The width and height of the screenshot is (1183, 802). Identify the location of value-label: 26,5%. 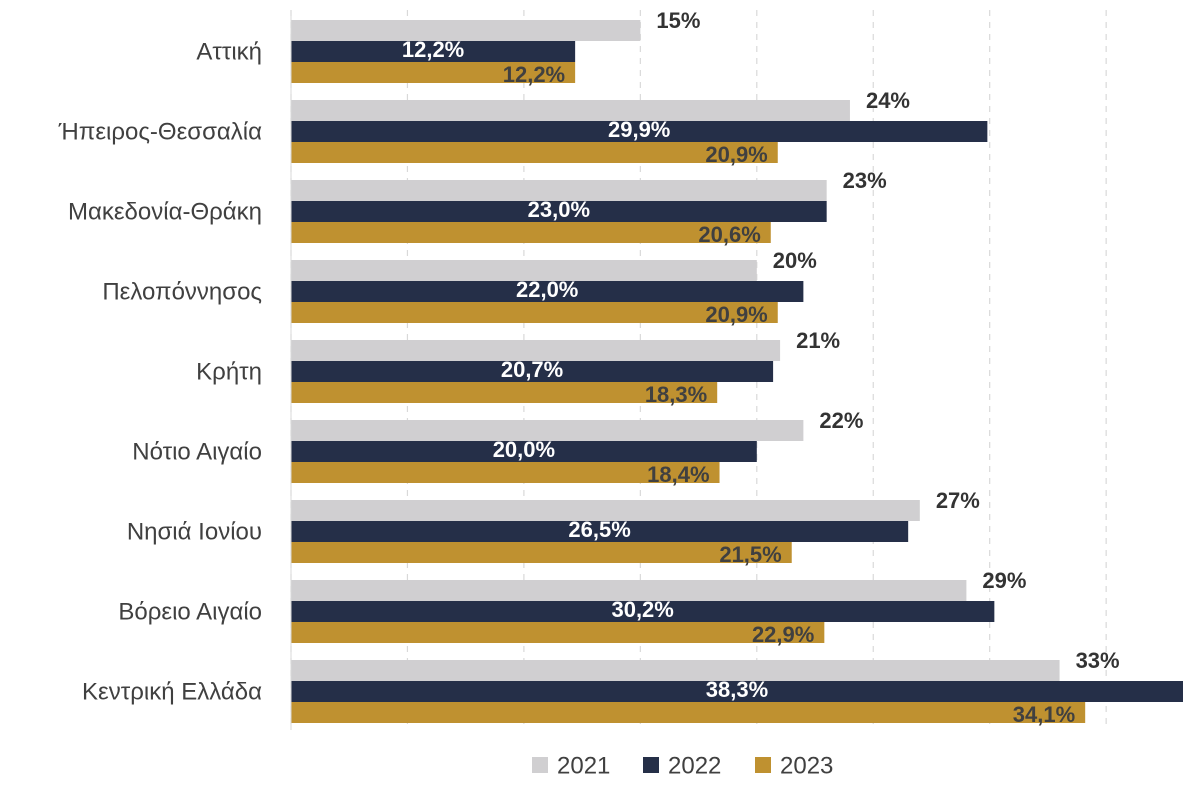
(599, 529).